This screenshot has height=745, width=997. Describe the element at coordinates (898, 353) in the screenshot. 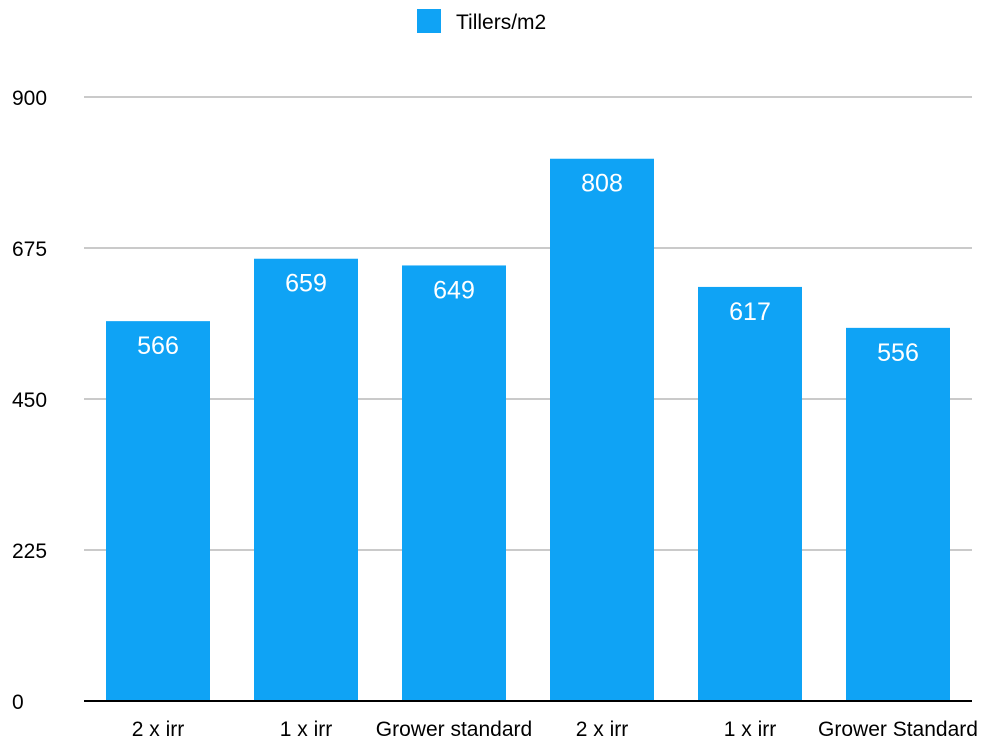

I see `data-label: 556` at that location.